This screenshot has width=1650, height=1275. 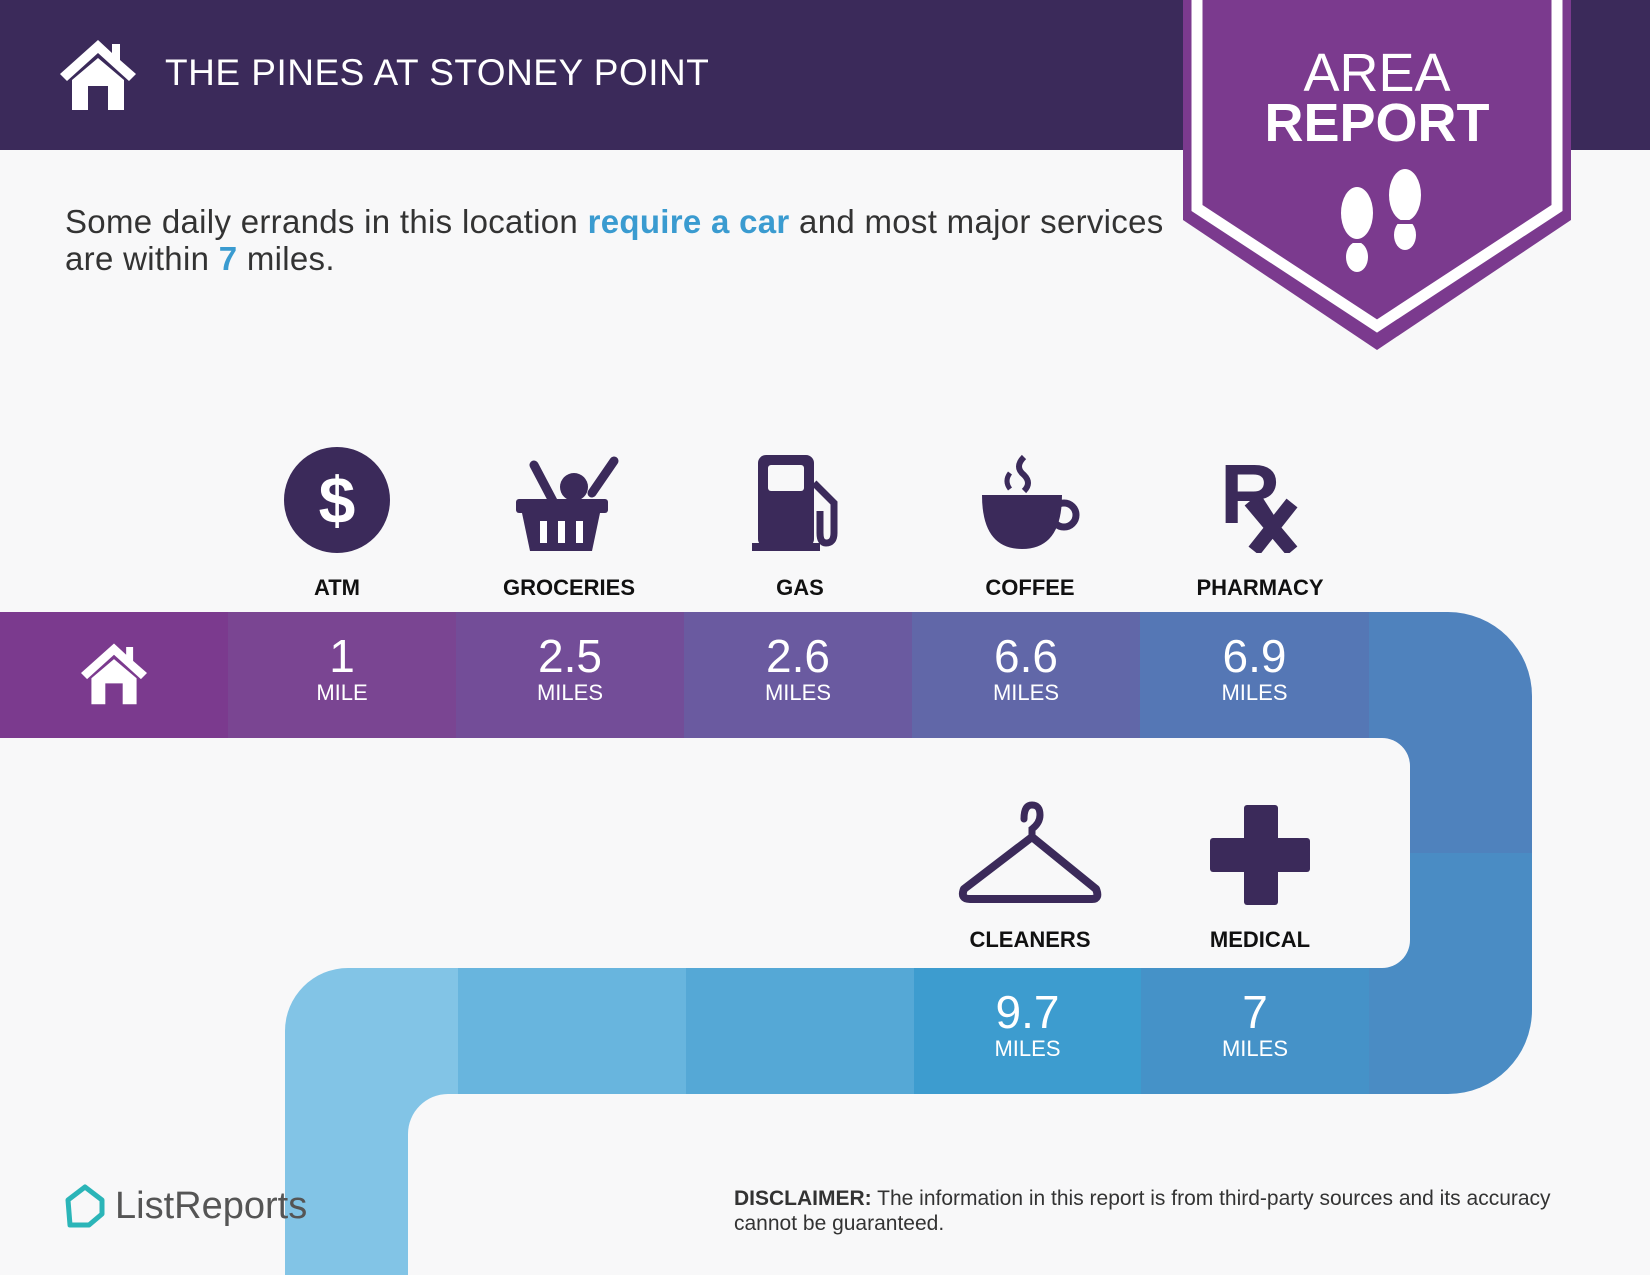 I want to click on listreports-logo: ListReports, so click(x=186, y=1206).